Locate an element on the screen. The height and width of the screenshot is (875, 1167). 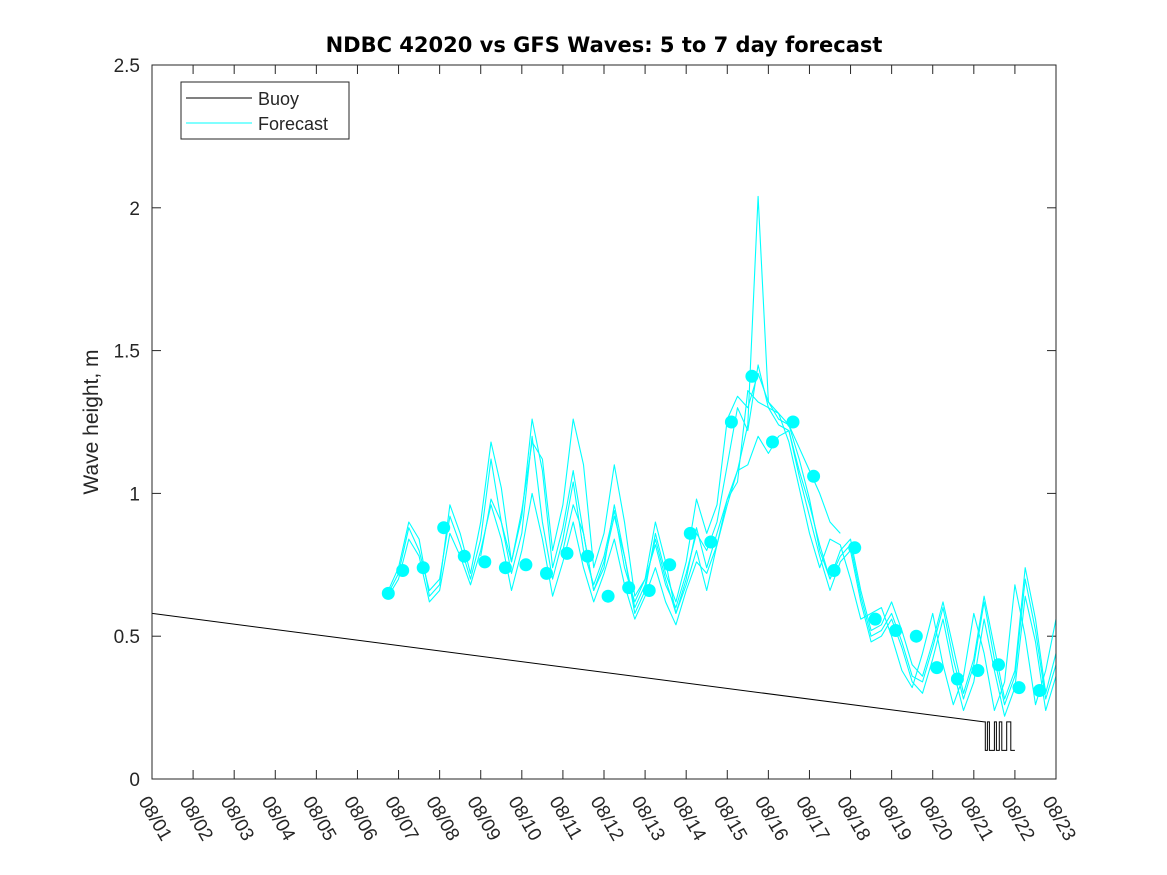
y-tick-label: 2.5 is located at coordinates (127, 66).